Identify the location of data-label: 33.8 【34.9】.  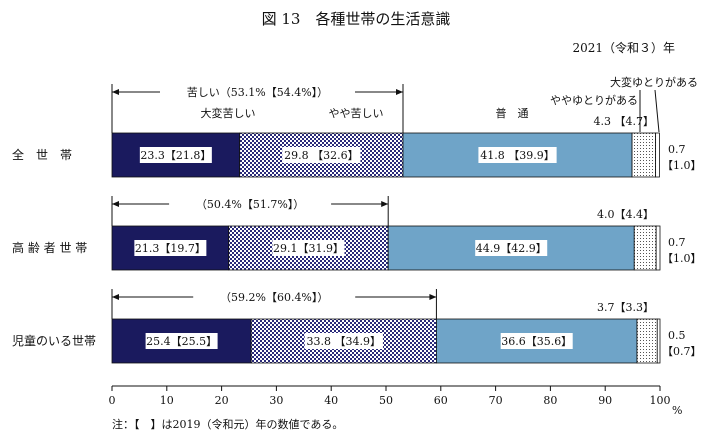
(344, 341).